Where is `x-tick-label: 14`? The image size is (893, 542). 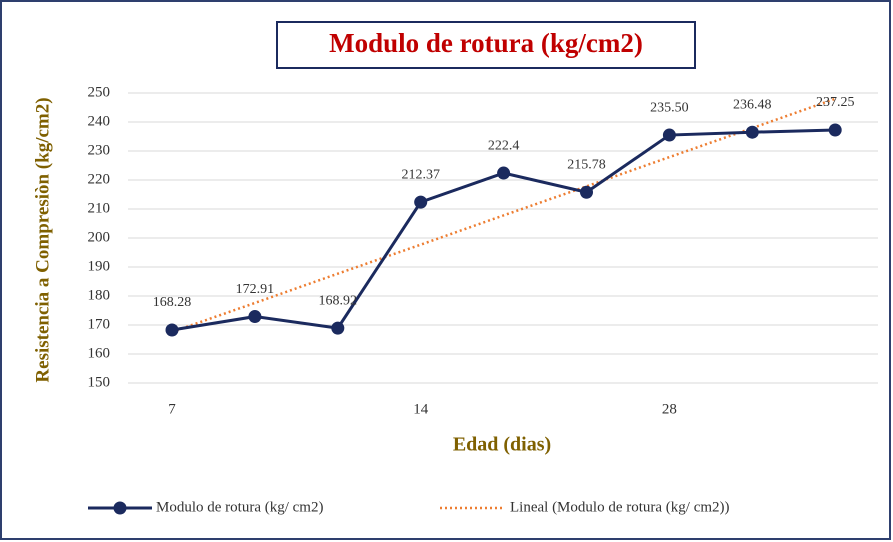 x-tick-label: 14 is located at coordinates (421, 409).